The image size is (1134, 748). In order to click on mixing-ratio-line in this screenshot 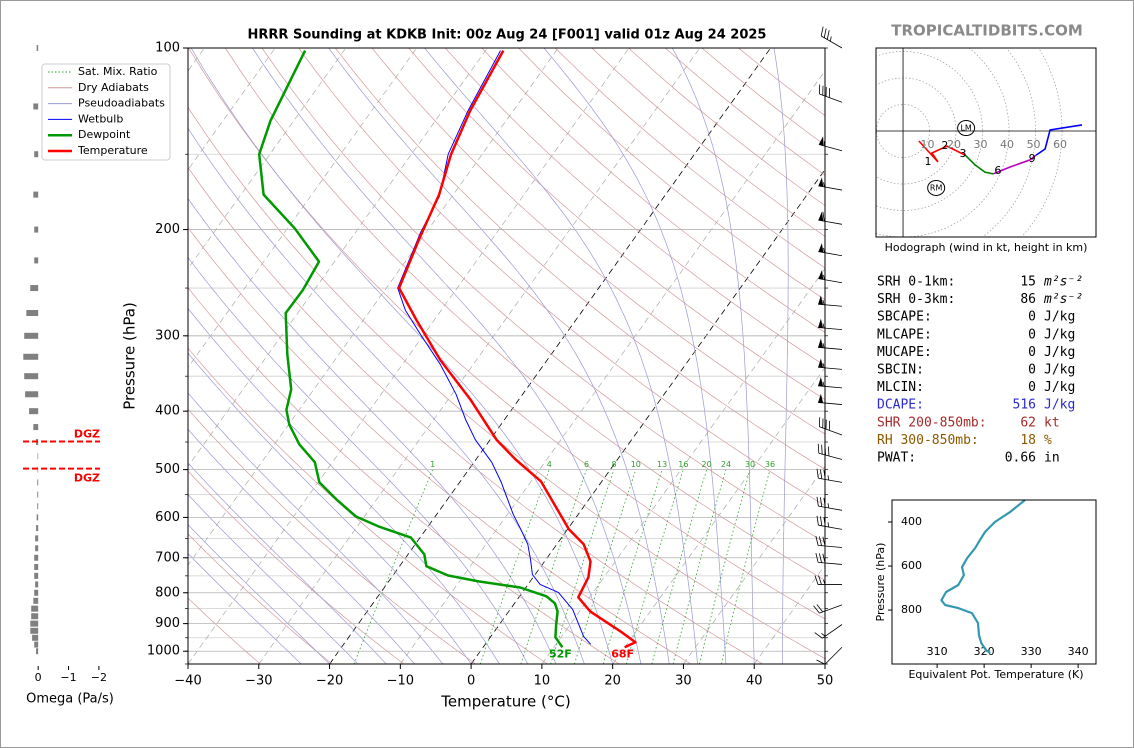, I will do `click(725, 566)`.